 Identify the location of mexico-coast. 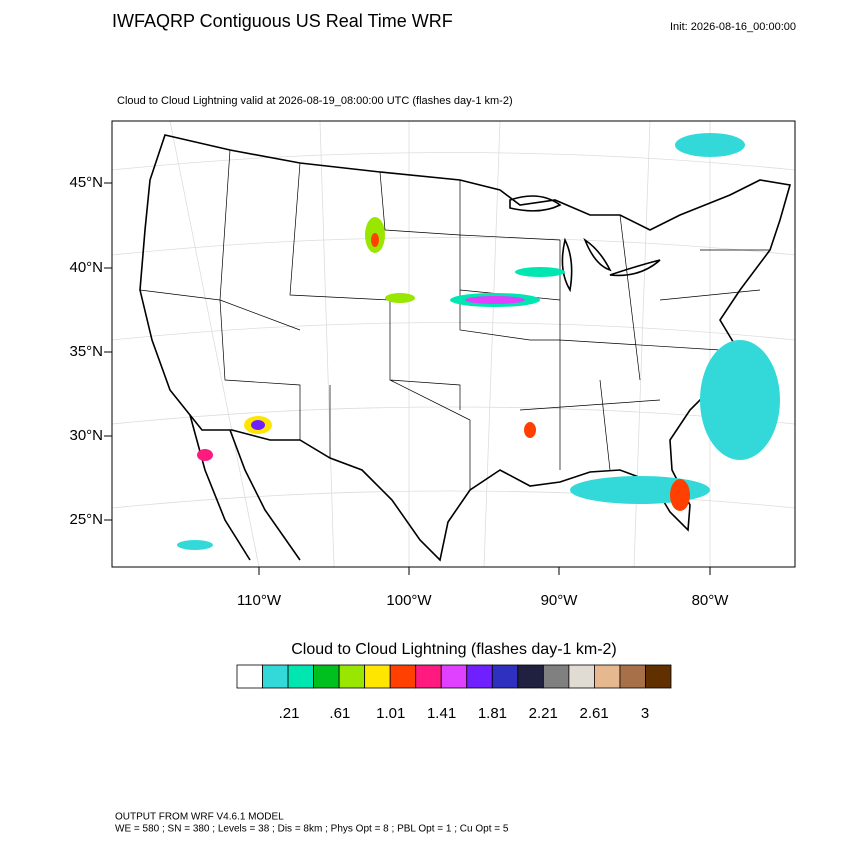
(245, 487).